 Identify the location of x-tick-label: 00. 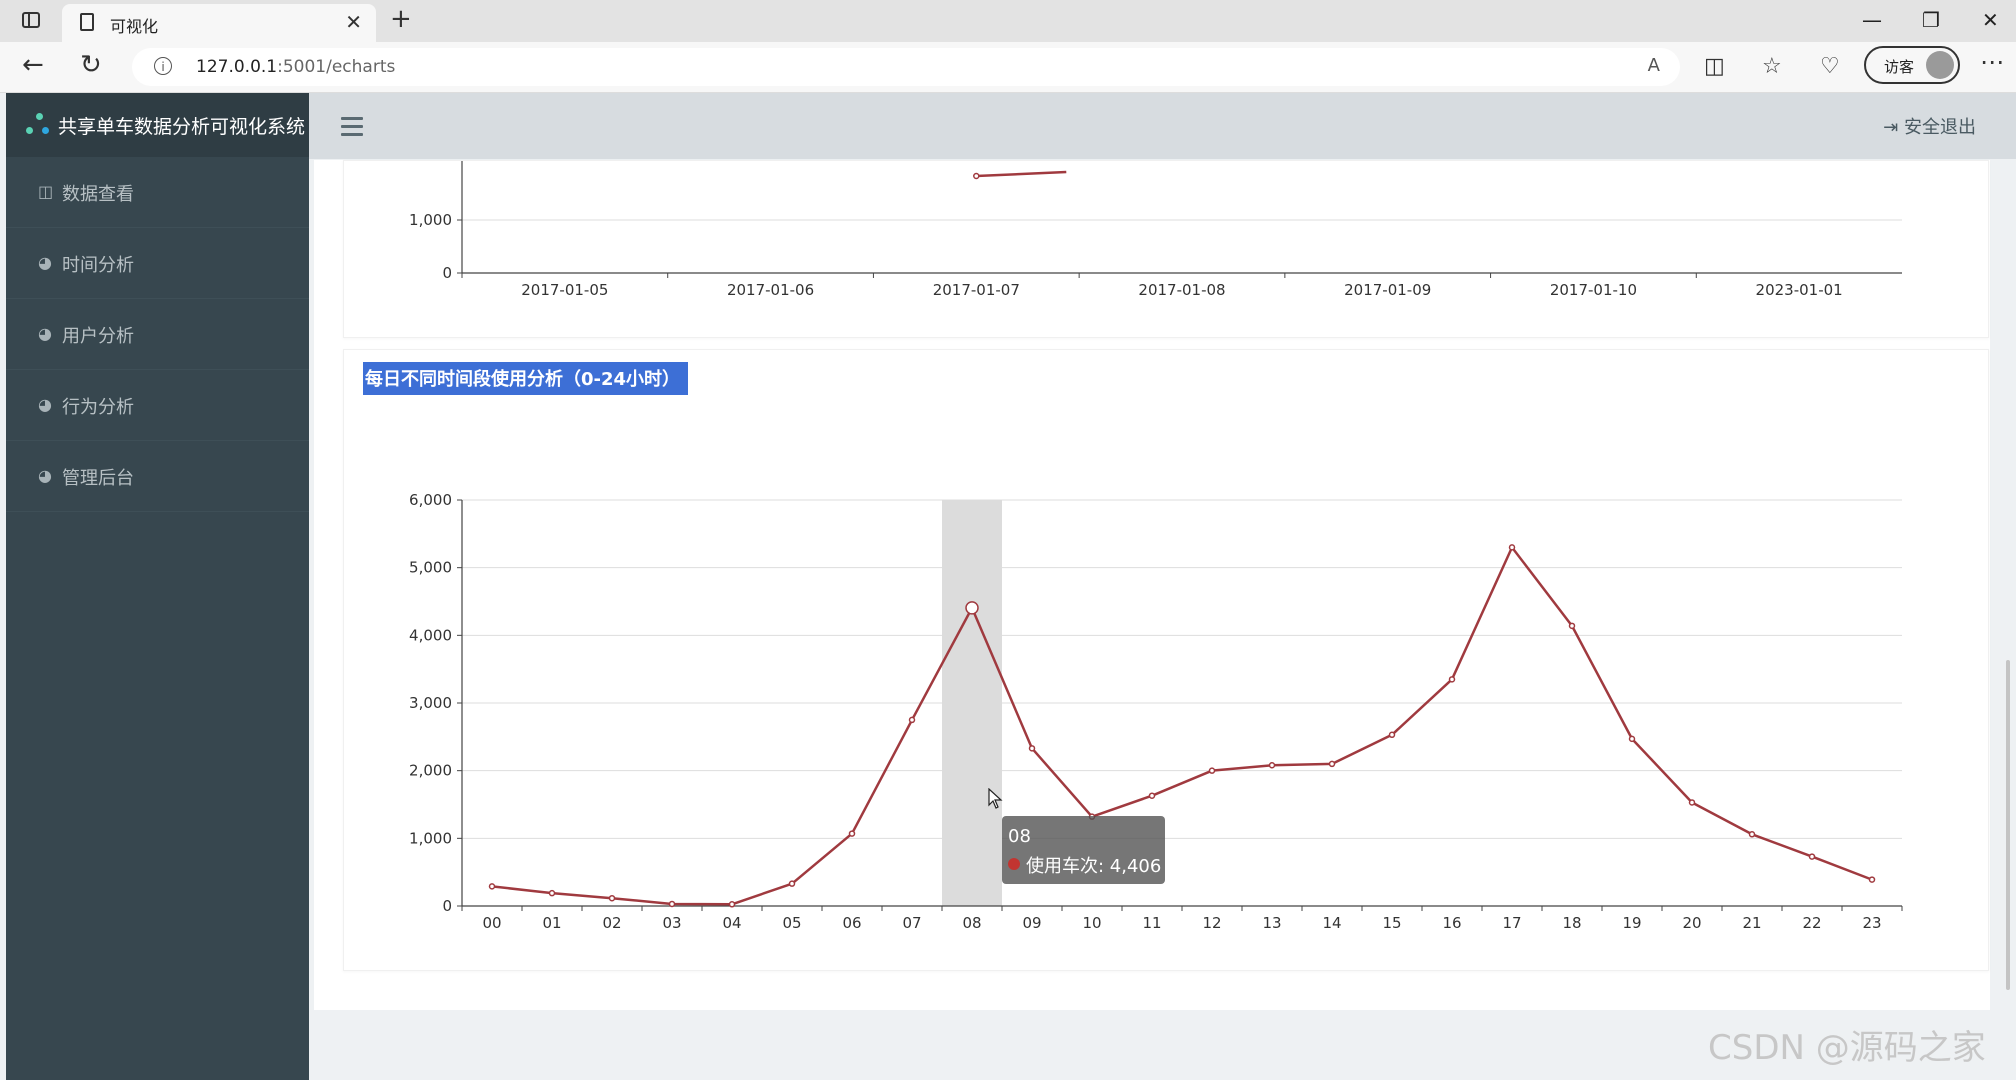
(491, 923).